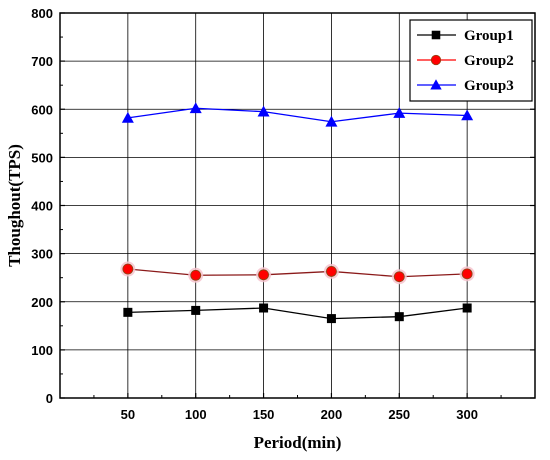 This screenshot has height=460, width=550. Describe the element at coordinates (399, 414) in the screenshot. I see `x-tick-label: 250` at that location.